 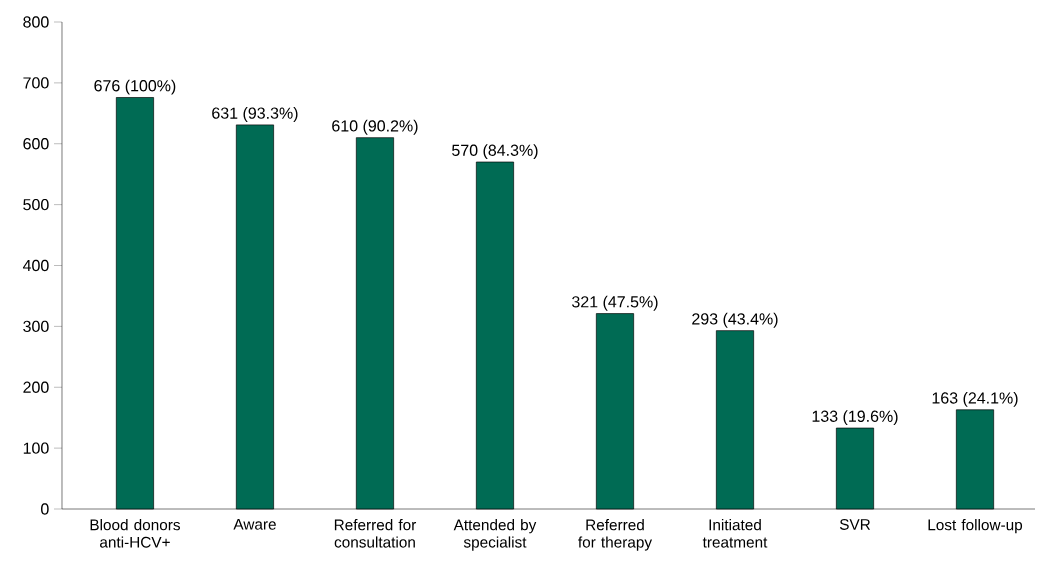 I want to click on data-label: 321 (47.5%), so click(x=615, y=303).